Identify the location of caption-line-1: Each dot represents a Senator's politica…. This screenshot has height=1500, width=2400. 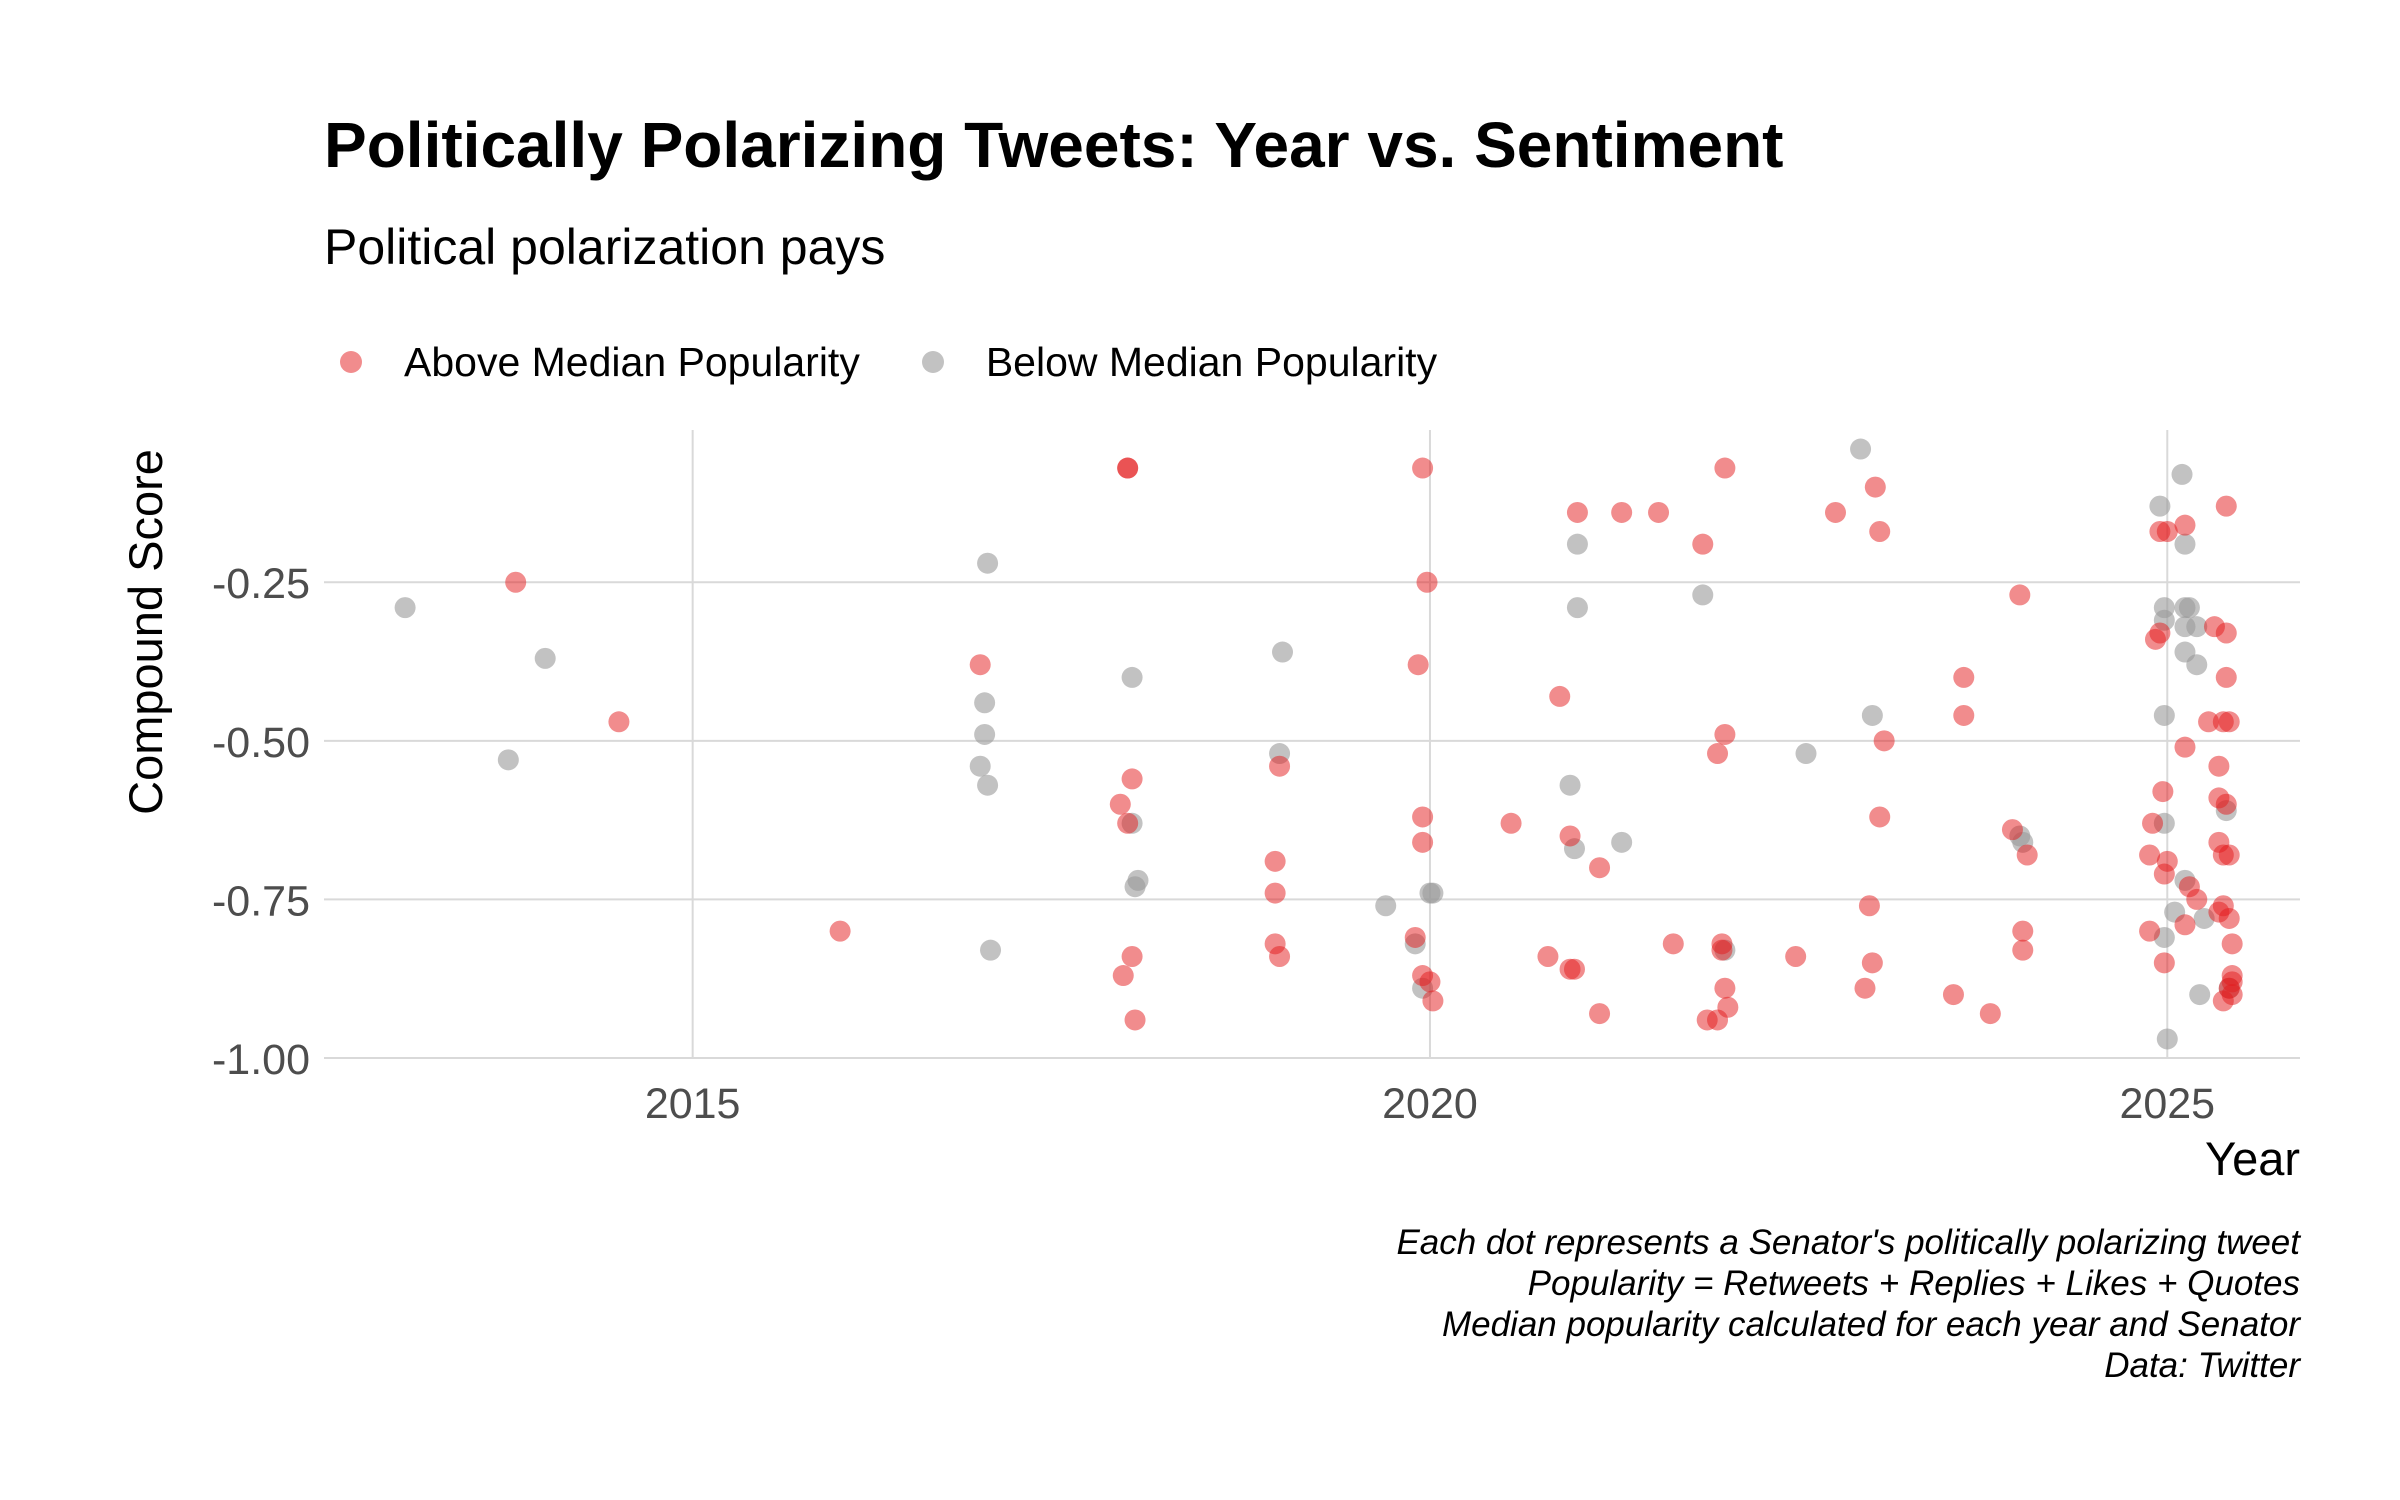
(1848, 1242).